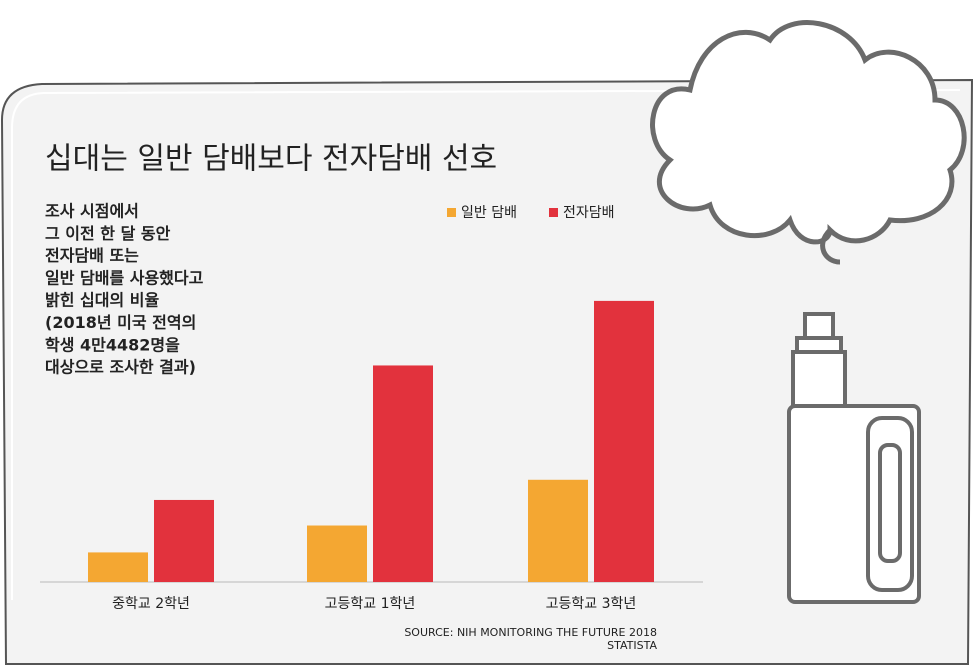  Describe the element at coordinates (530, 632) in the screenshot. I see `source: SOURCE: NIH MONITORING THE FUTURE 2018` at that location.